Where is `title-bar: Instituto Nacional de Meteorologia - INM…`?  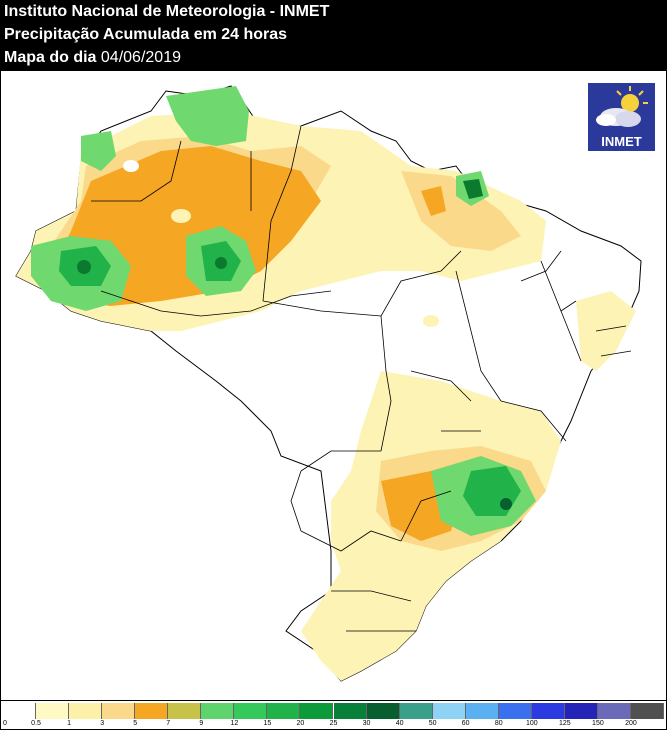 title-bar: Instituto Nacional de Meteorologia - INM… is located at coordinates (333, 35).